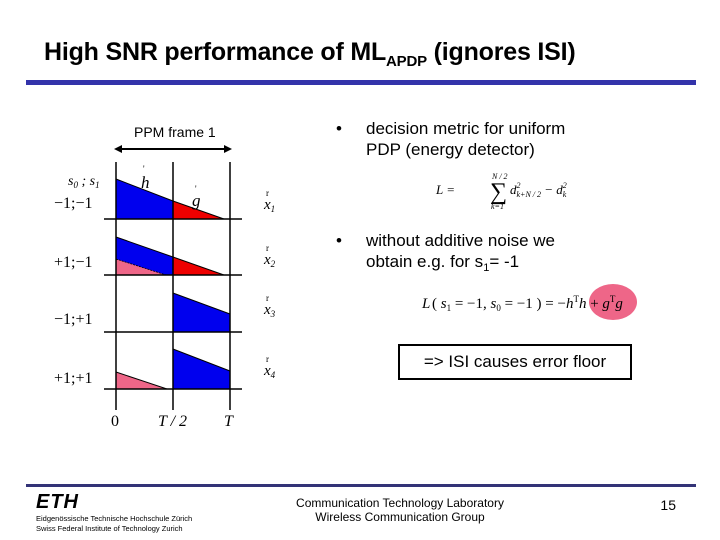  Describe the element at coordinates (115, 421) in the screenshot. I see `svg-text: 0` at that location.